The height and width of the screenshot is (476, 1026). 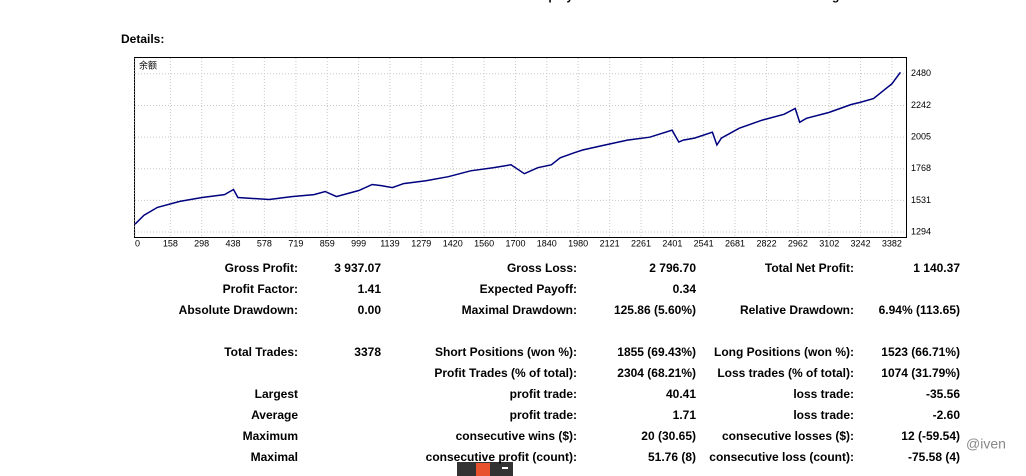 What do you see at coordinates (260, 289) in the screenshot?
I see `stat-label: Profit Factor:` at bounding box center [260, 289].